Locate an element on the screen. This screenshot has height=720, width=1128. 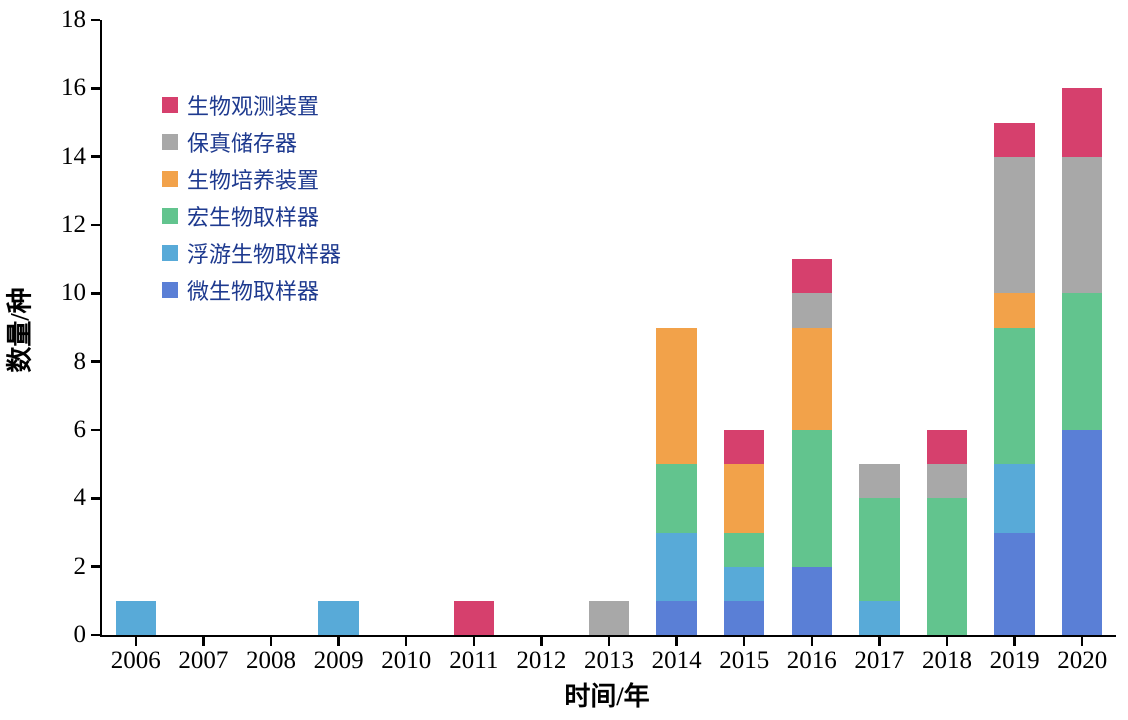
bar-segment-2019-宏生物取样器 is located at coordinates (1014, 396).